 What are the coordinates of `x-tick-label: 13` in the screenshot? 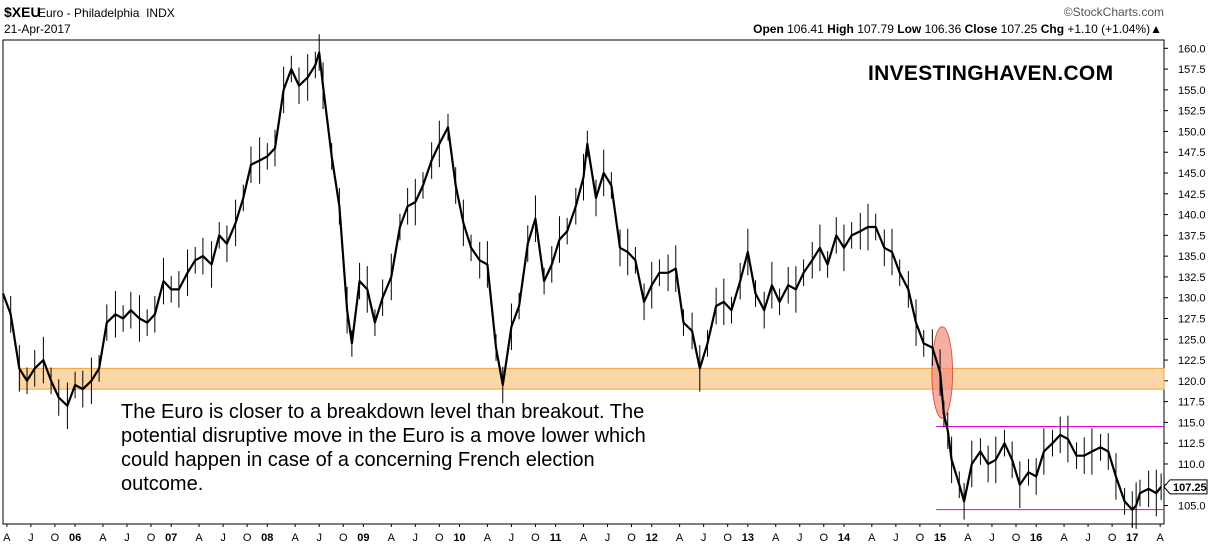 It's located at (748, 538).